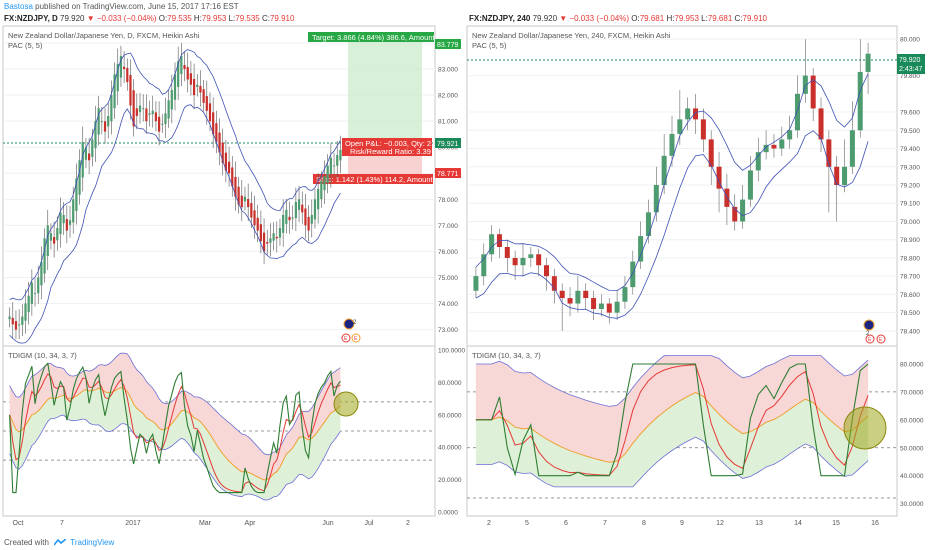  Describe the element at coordinates (351, 330) in the screenshot. I see `left-event-markers: 2 E E` at that location.